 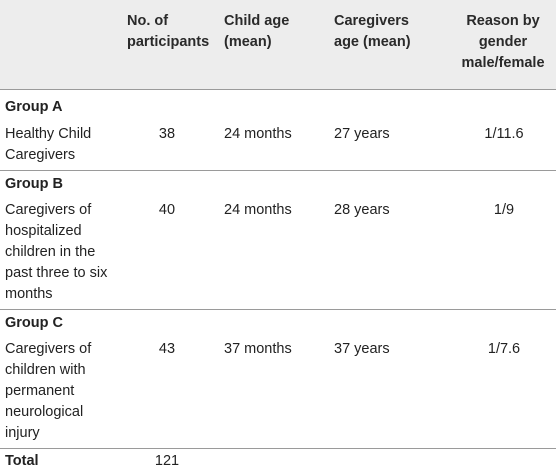 I want to click on header-caregiver-age: Caregivers age (mean), so click(x=372, y=31).